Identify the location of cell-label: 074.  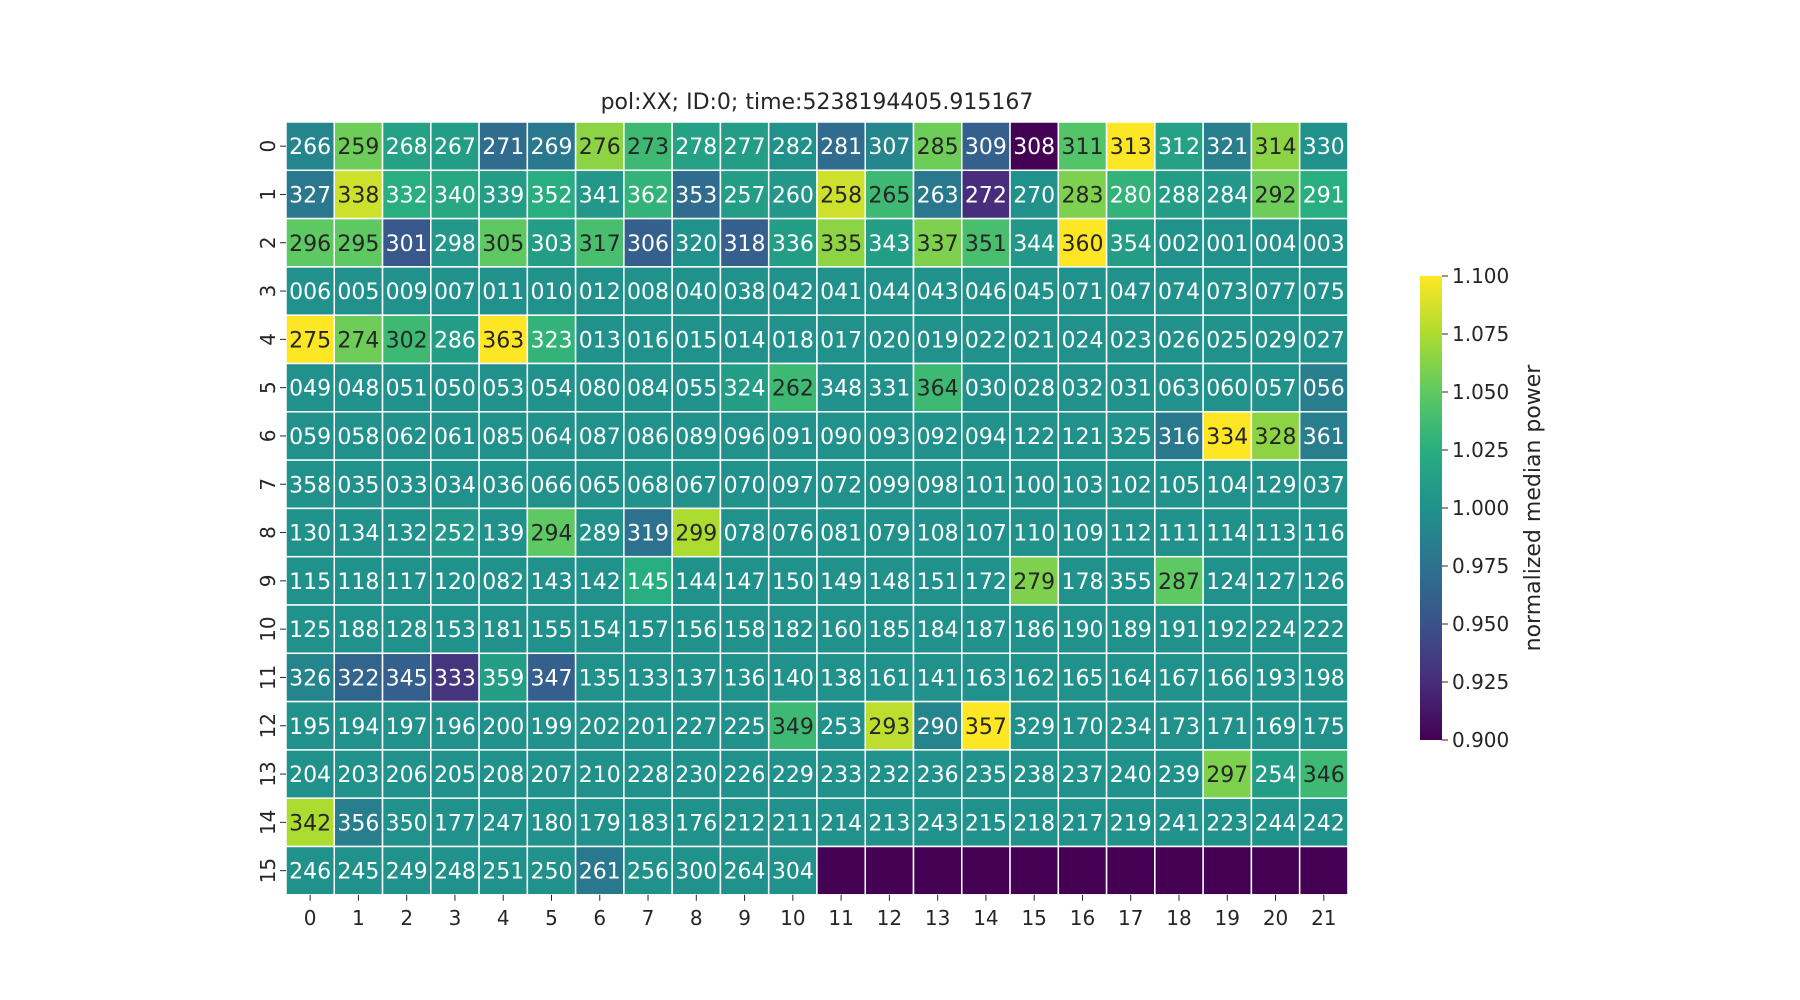
(1179, 292).